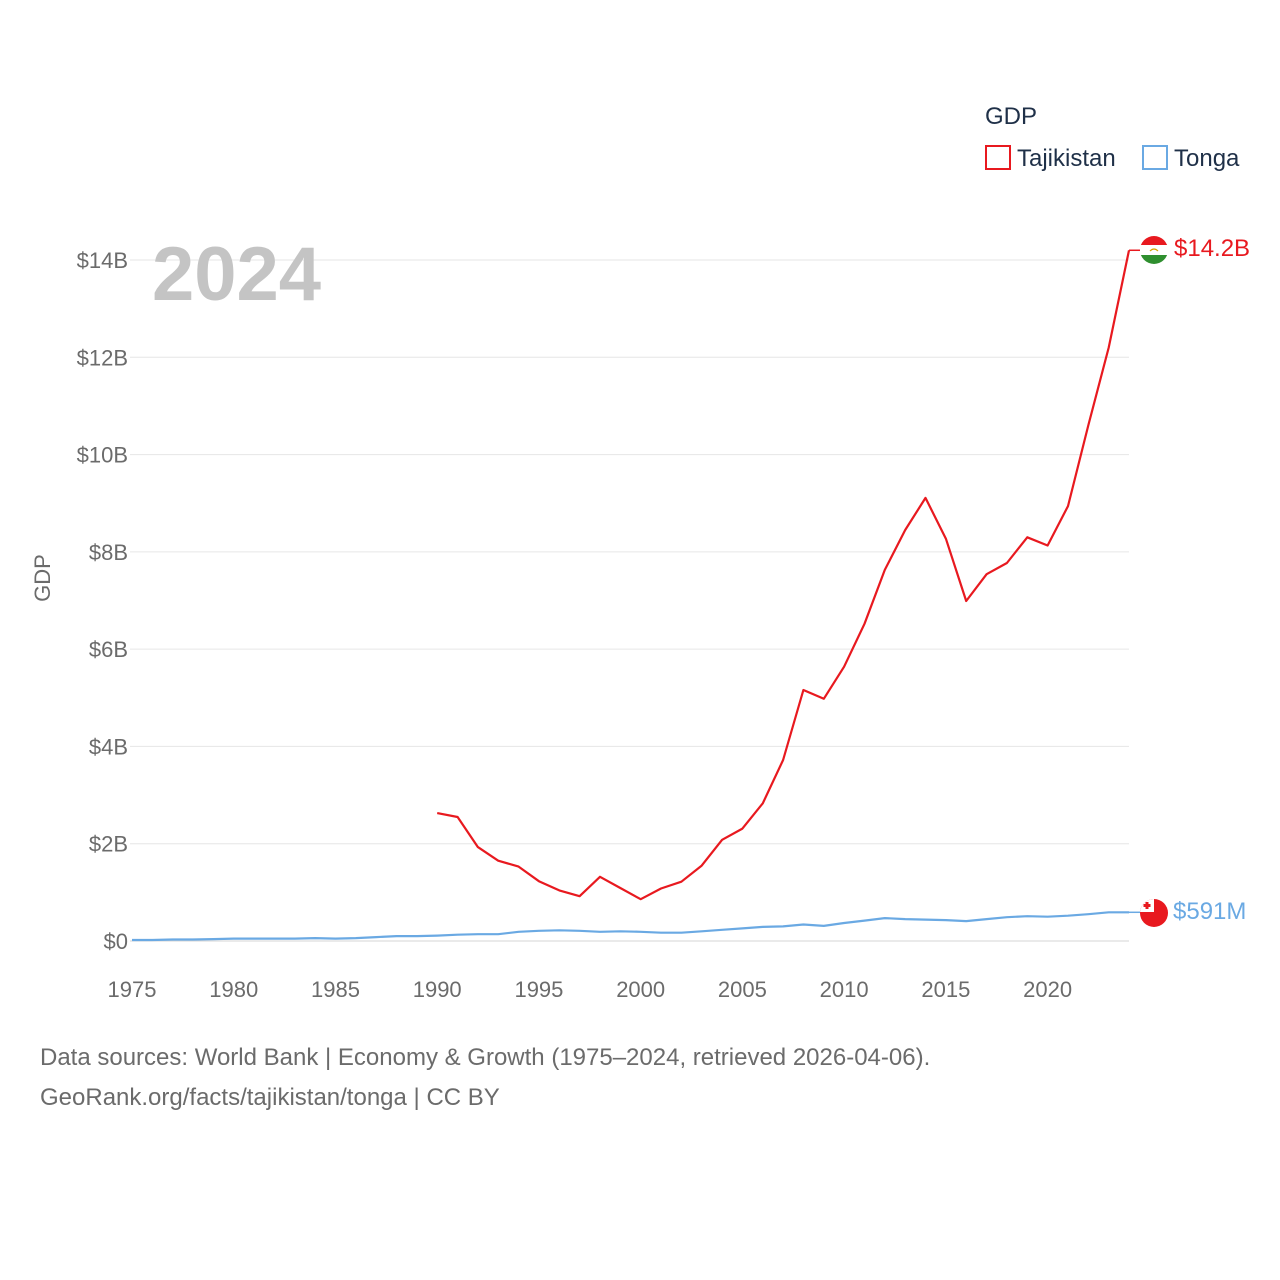 The height and width of the screenshot is (1280, 1280). What do you see at coordinates (1212, 248) in the screenshot?
I see `end-label-tajikistan: $14.2B` at bounding box center [1212, 248].